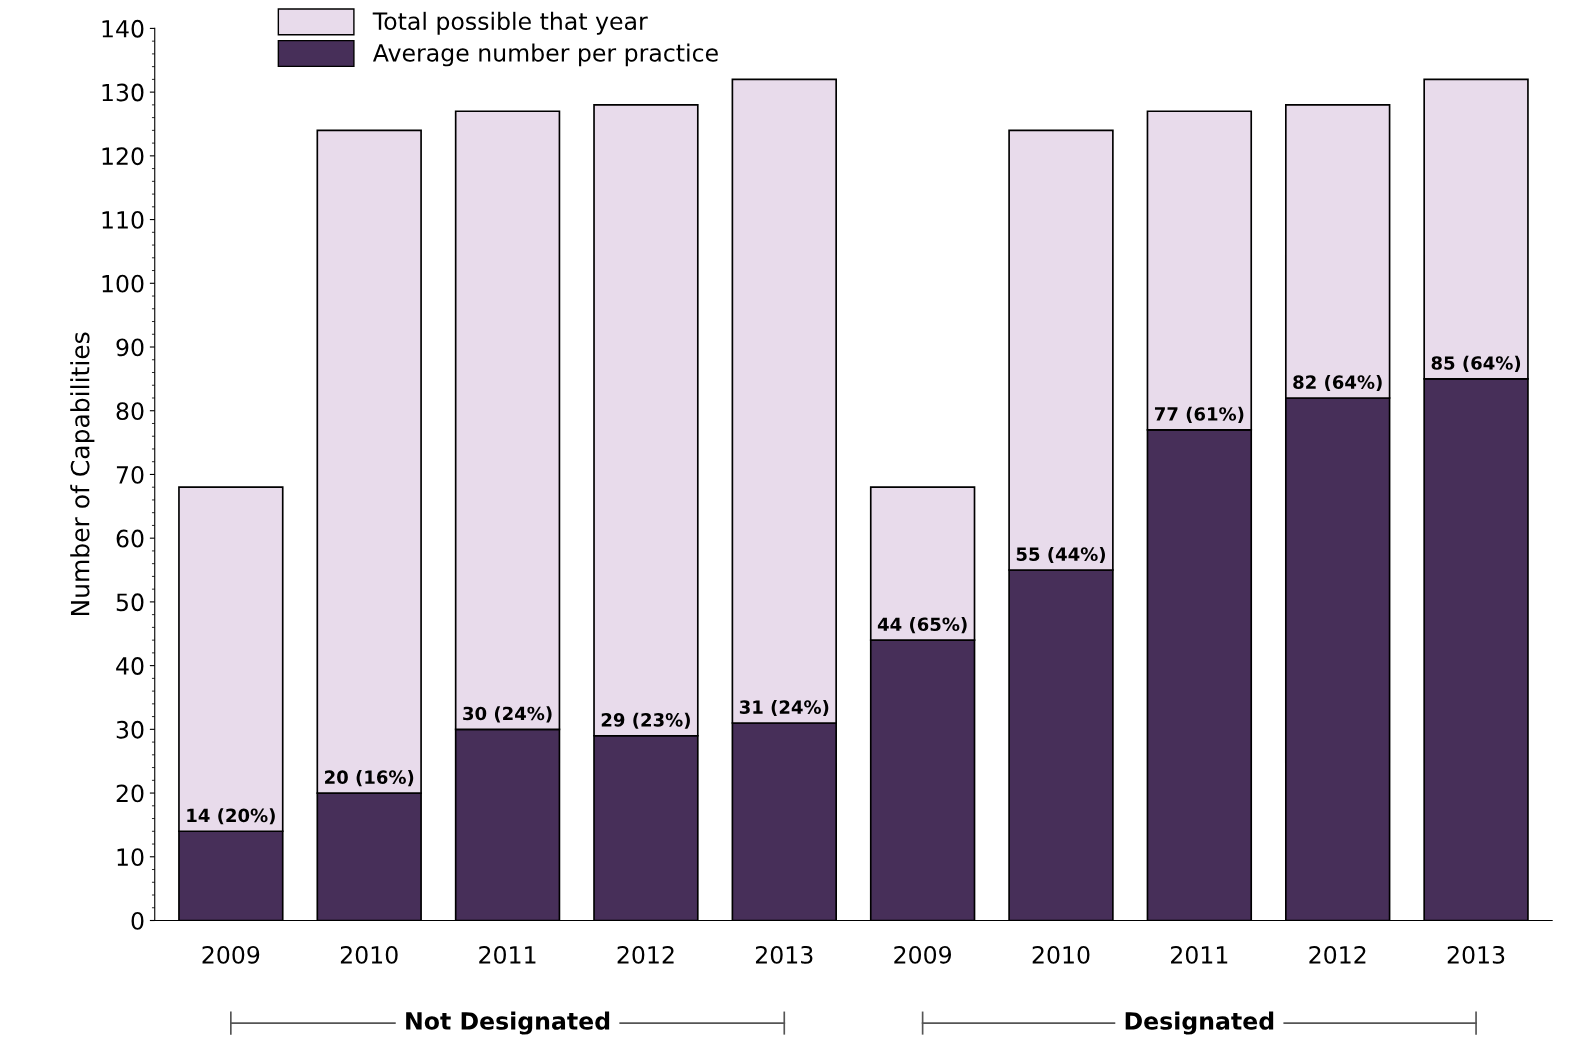 Image resolution: width=1579 pixels, height=1052 pixels. What do you see at coordinates (784, 708) in the screenshot?
I see `data-label: 31 (24%)` at bounding box center [784, 708].